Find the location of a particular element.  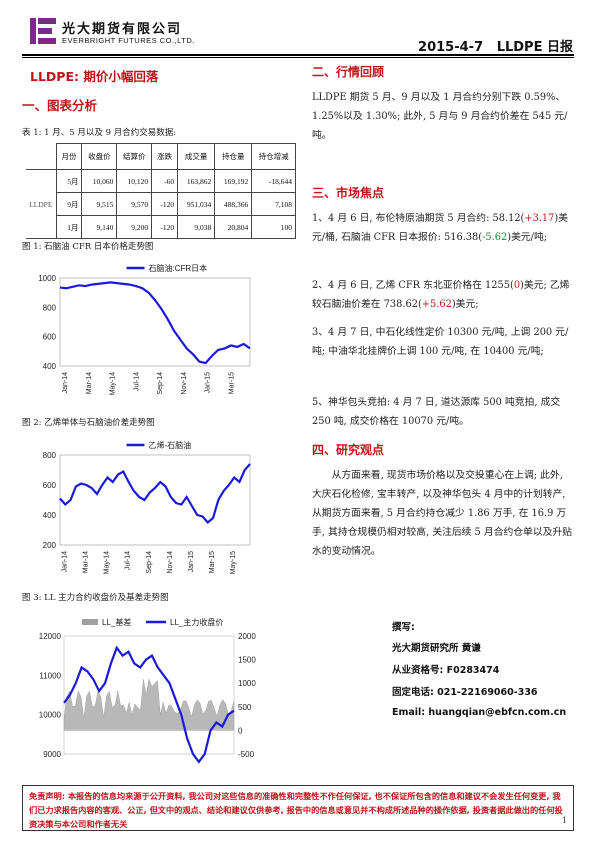

y-tick-label: 200 is located at coordinates (50, 545).